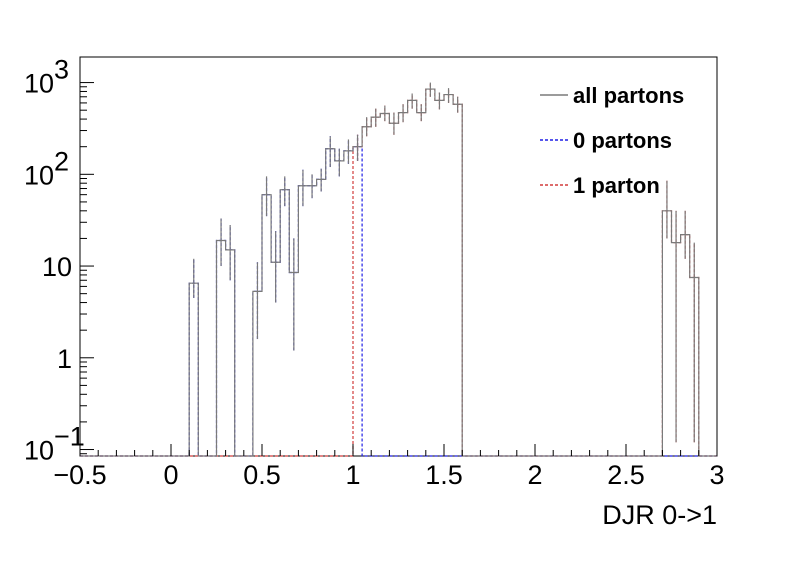 The image size is (796, 572). Describe the element at coordinates (389, 467) in the screenshot. I see `x-axis: −0.5 0 0.5 1 1.5 2 2.5 3` at that location.